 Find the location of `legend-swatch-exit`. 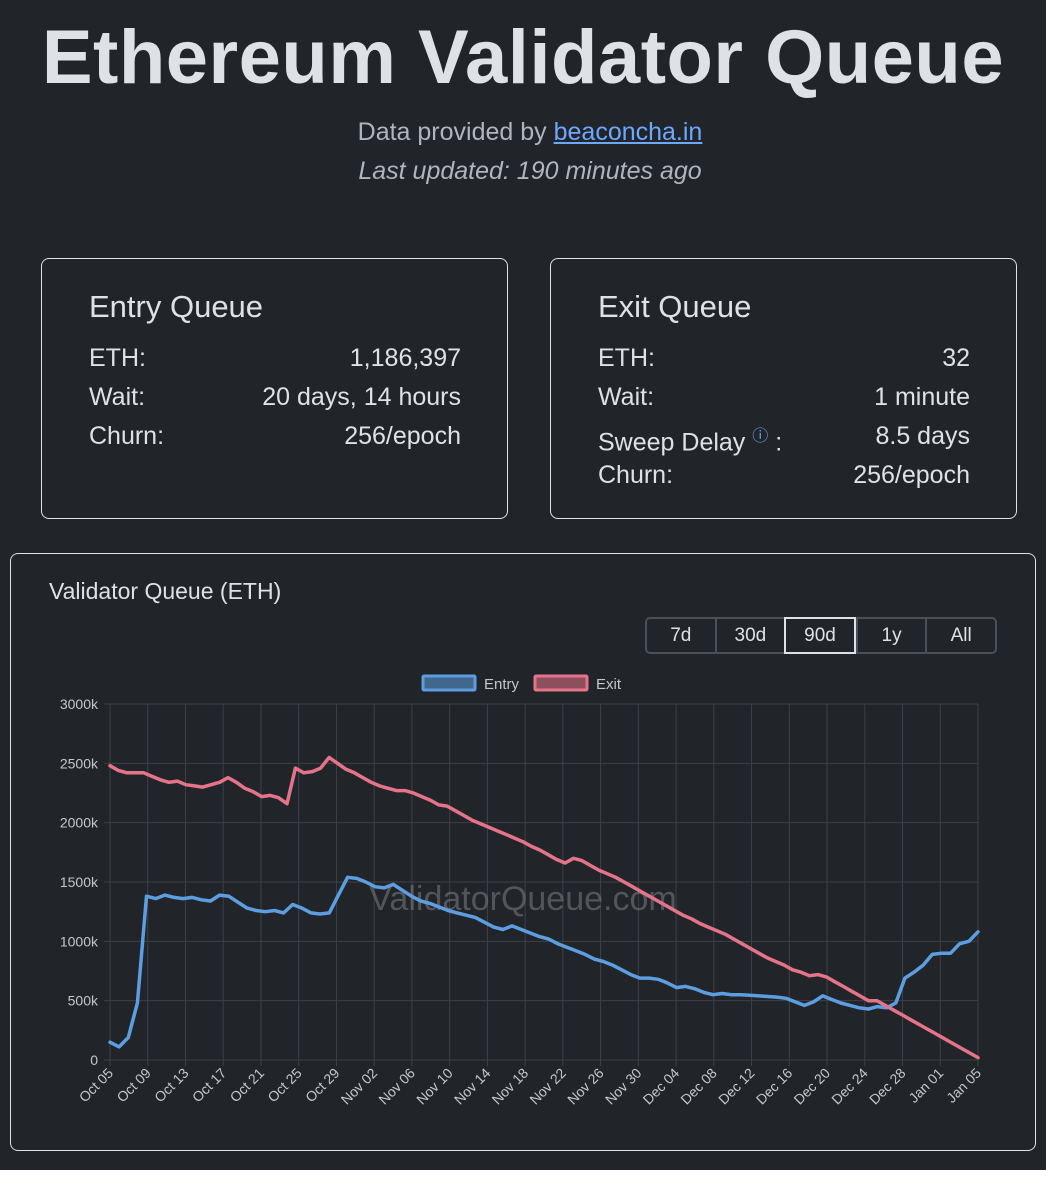

legend-swatch-exit is located at coordinates (561, 683).